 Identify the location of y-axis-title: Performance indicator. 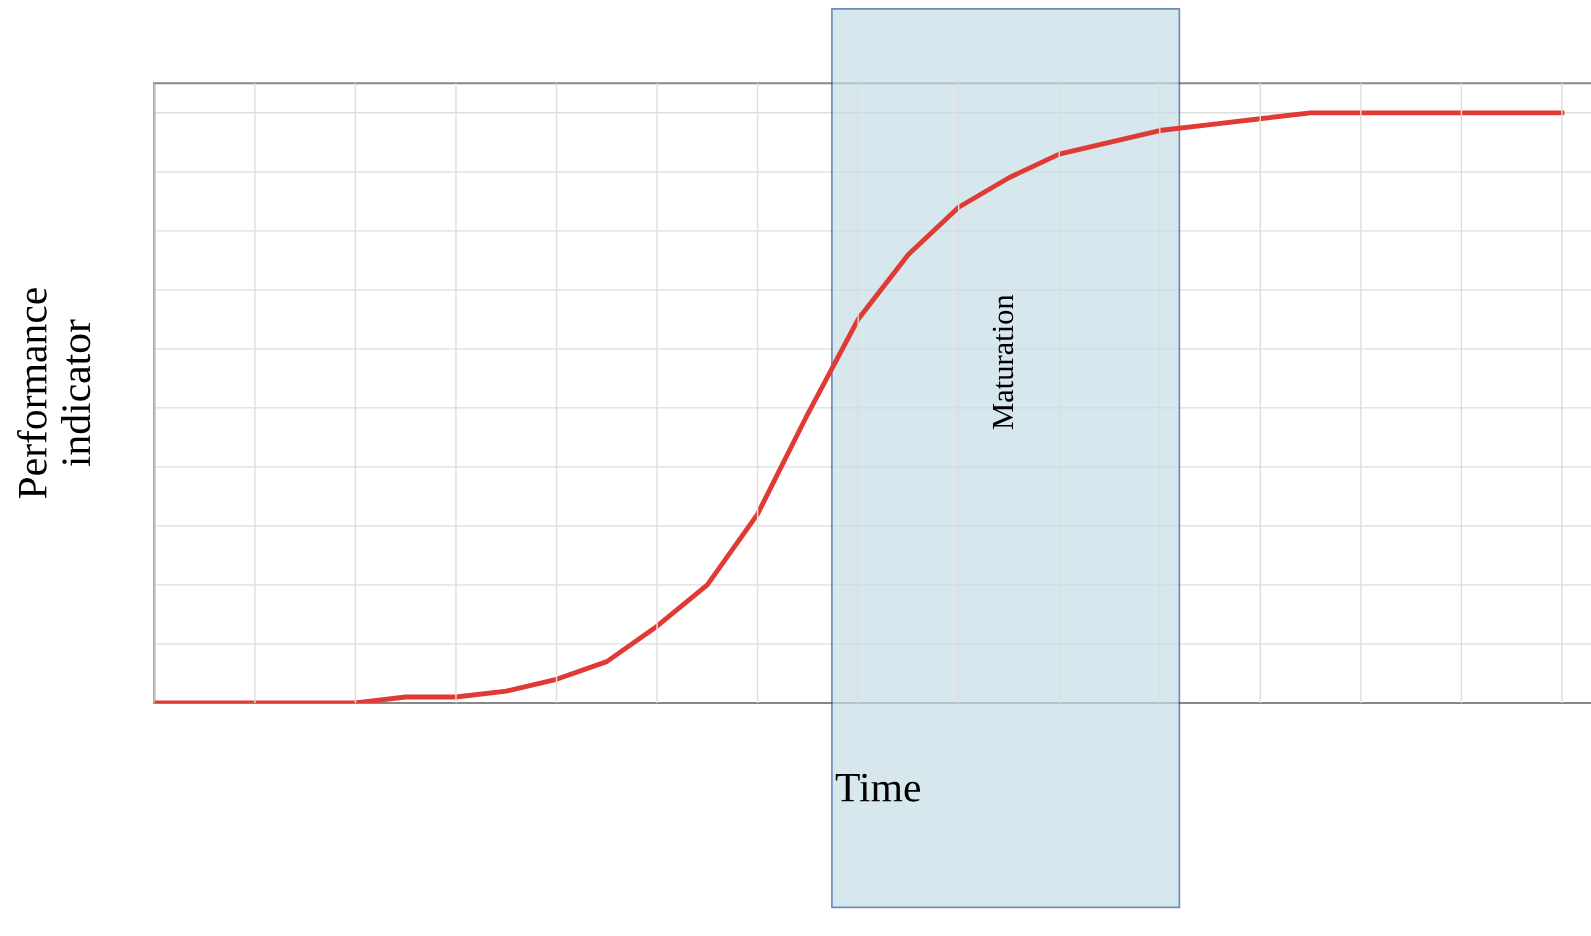
(53, 393).